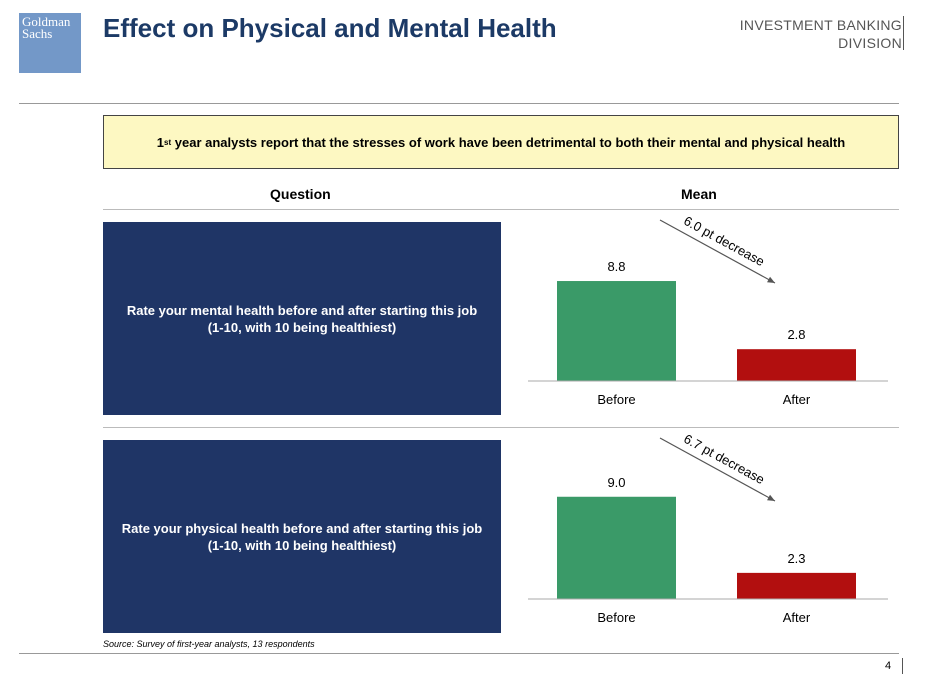 This screenshot has width=937, height=685. What do you see at coordinates (46, 21) in the screenshot?
I see `logo-line1: Goldman` at bounding box center [46, 21].